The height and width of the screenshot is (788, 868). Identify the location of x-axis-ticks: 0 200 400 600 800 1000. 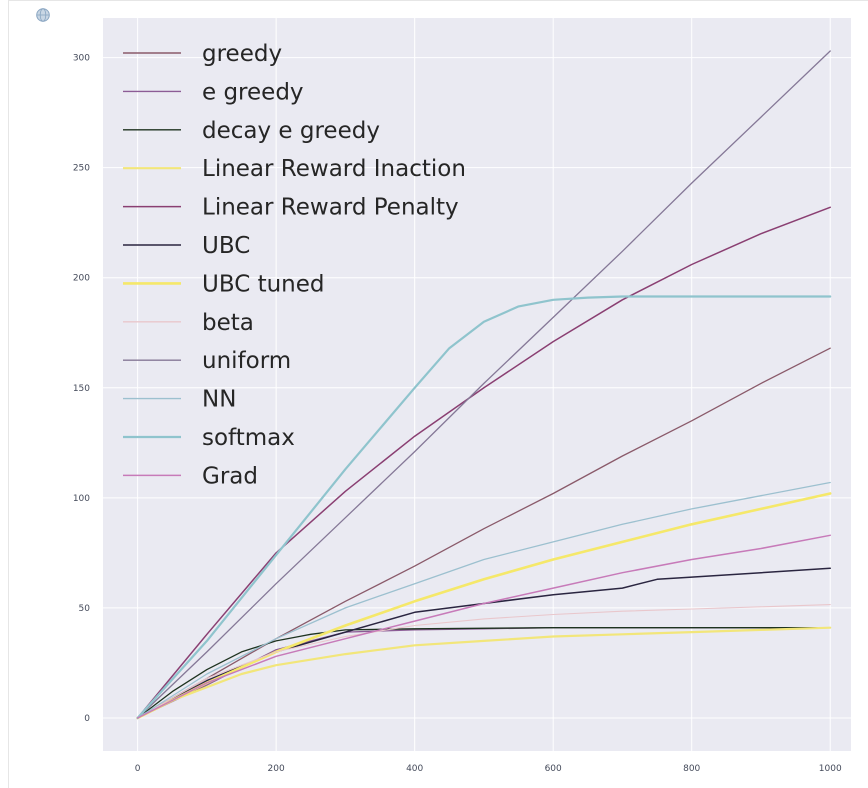
(488, 769).